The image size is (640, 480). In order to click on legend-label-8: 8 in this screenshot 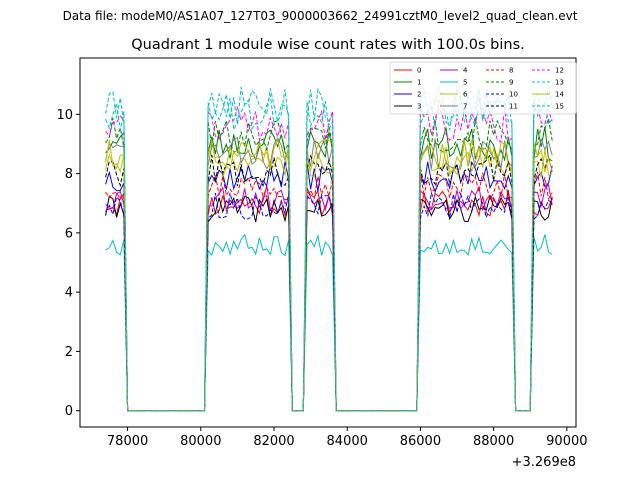, I will do `click(511, 71)`.